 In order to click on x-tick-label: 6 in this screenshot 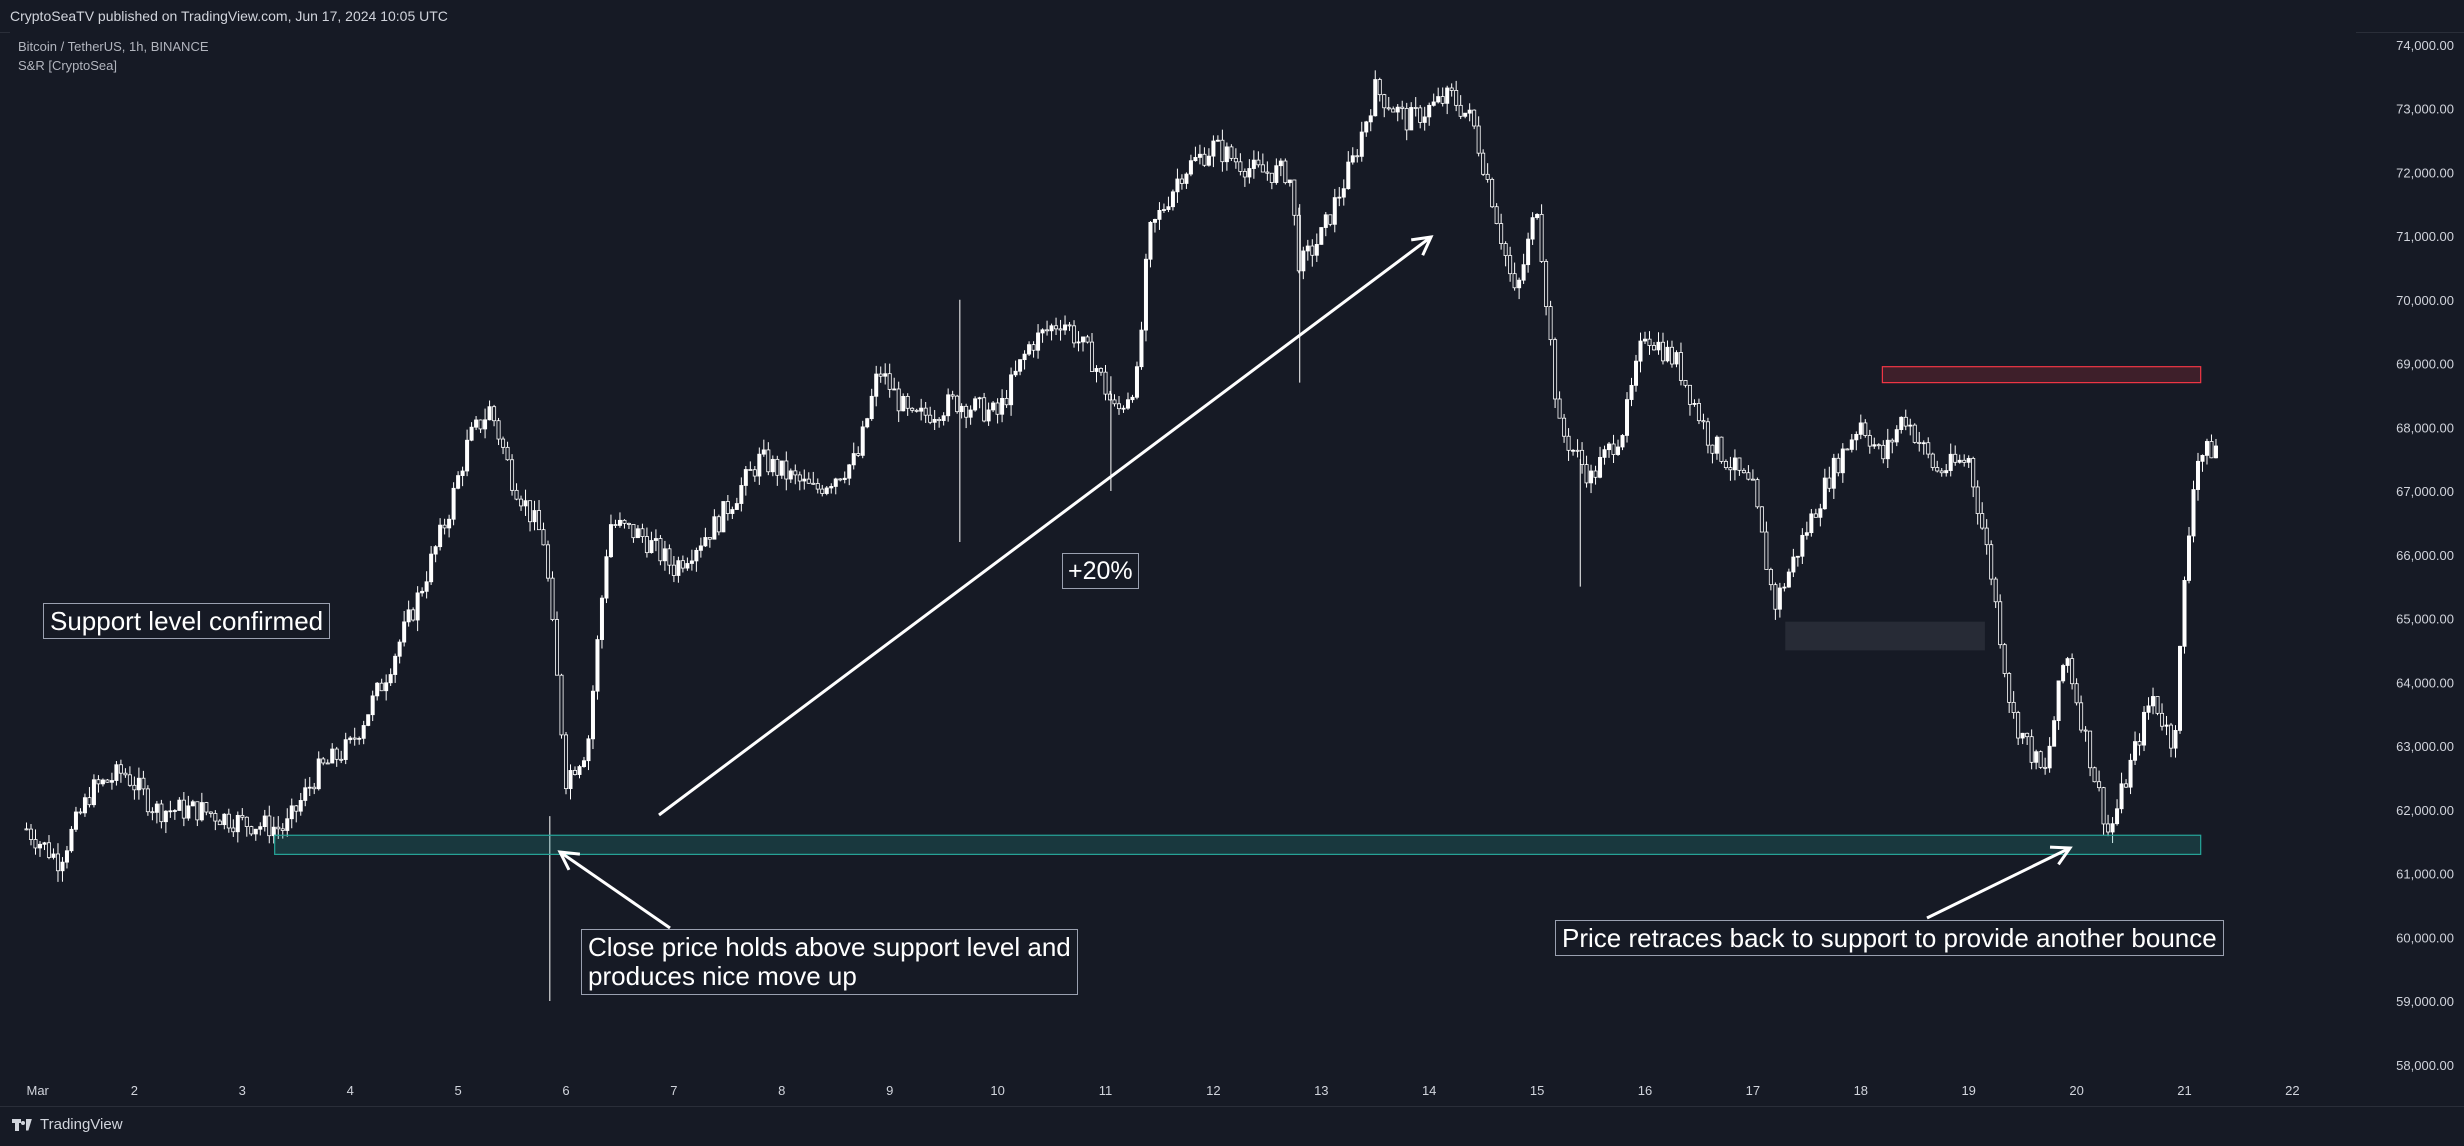, I will do `click(565, 1090)`.